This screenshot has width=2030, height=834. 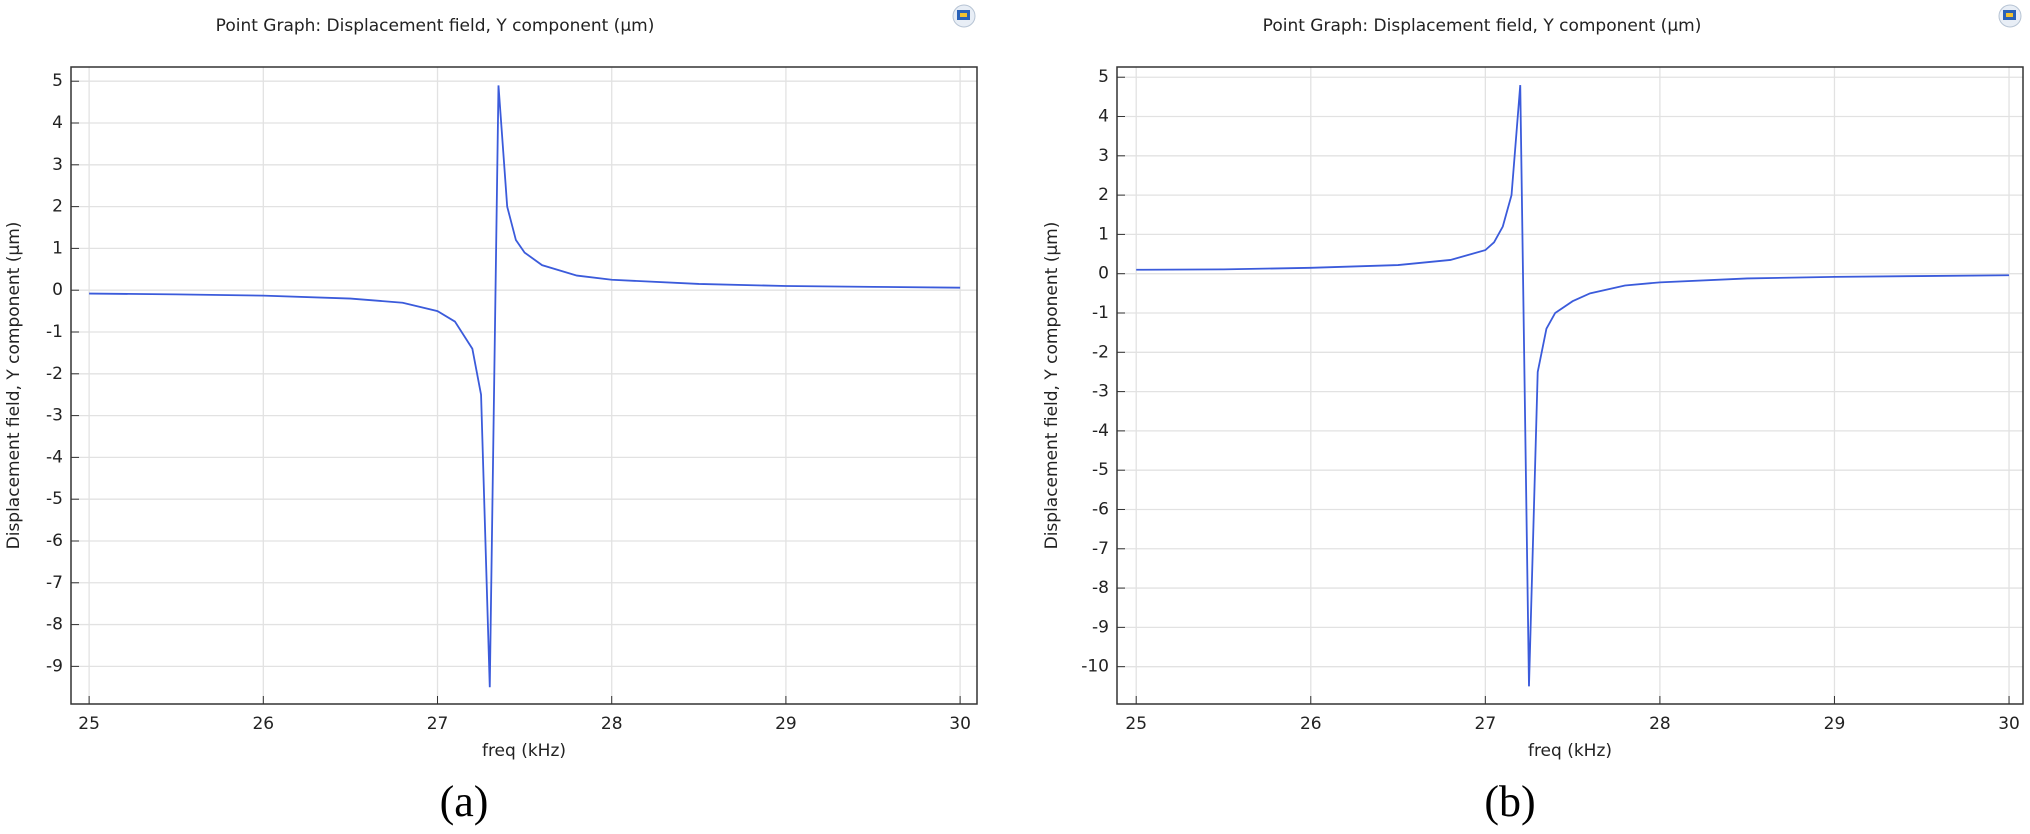 I want to click on caption: (b), so click(x=1509, y=801).